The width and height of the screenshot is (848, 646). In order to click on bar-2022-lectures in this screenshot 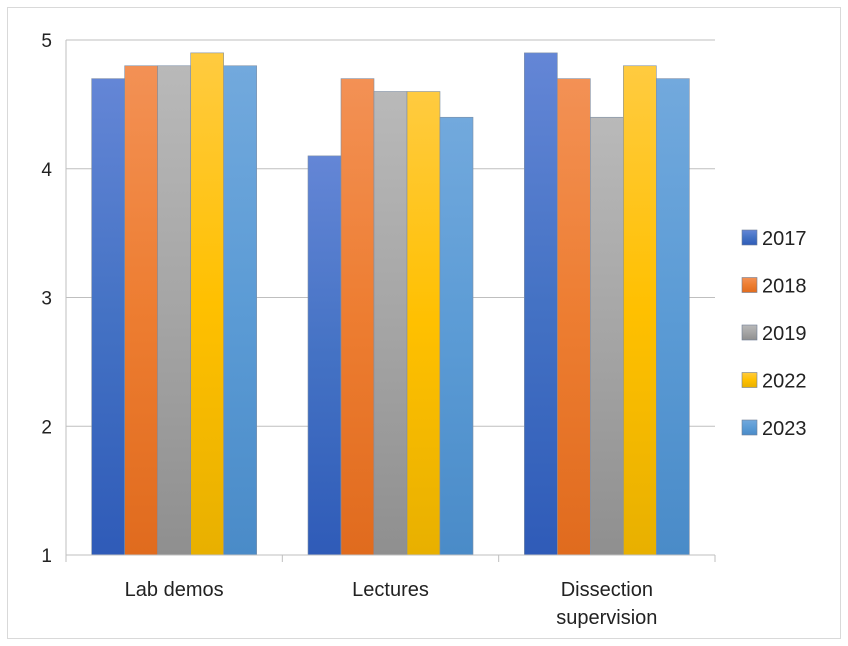, I will do `click(423, 323)`.